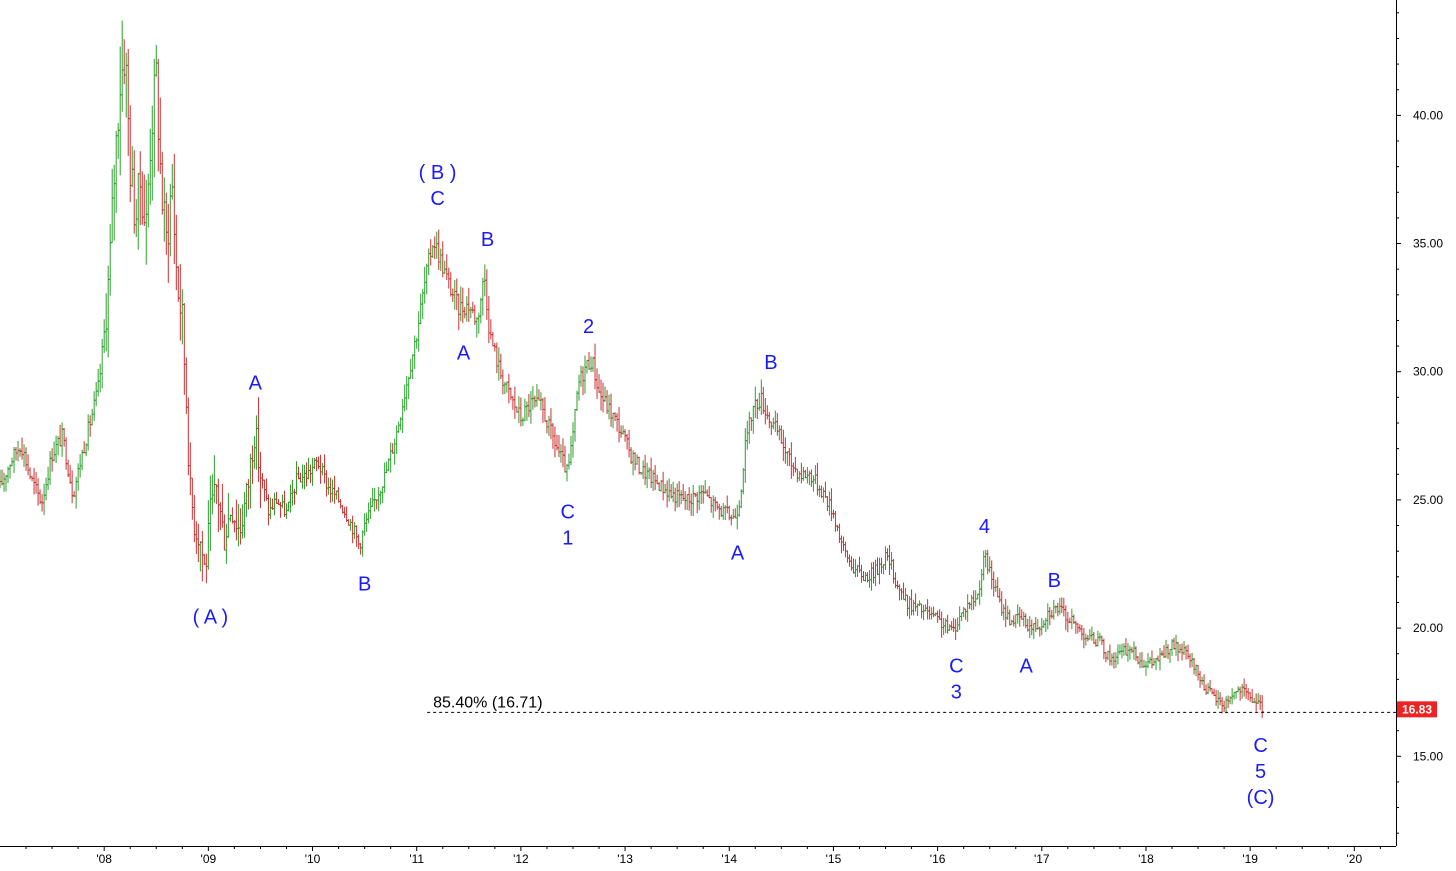 The width and height of the screenshot is (1456, 871). I want to click on x-tick-label: '16, so click(938, 859).